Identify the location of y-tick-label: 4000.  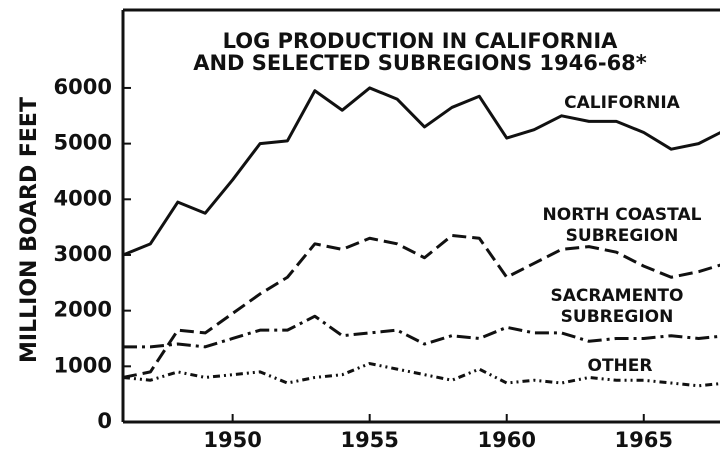
(83, 198).